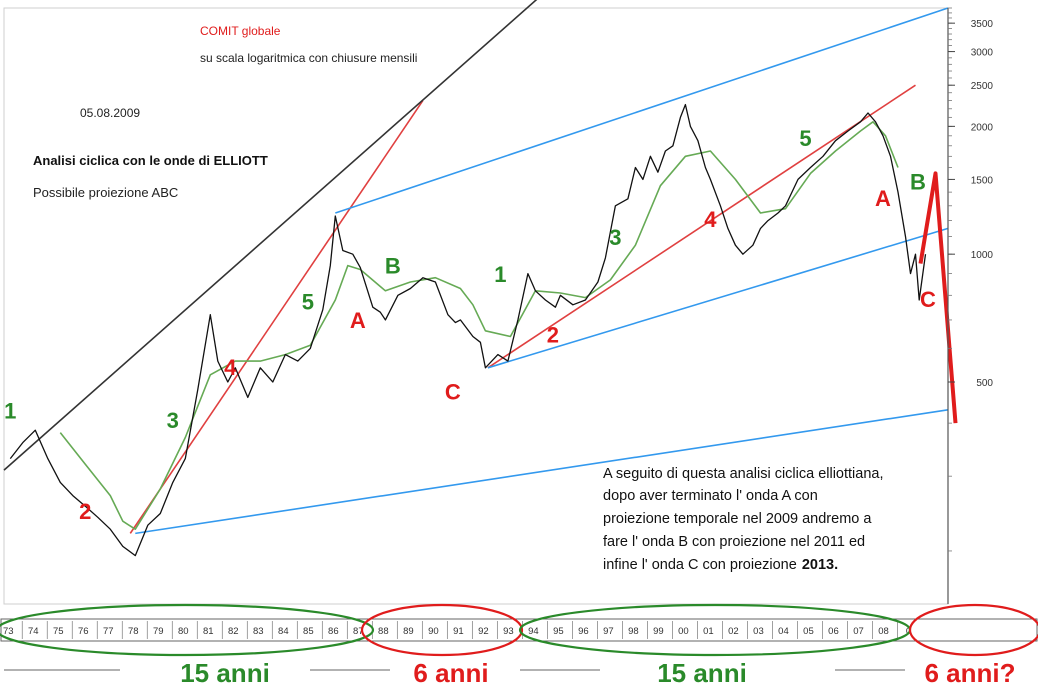 The height and width of the screenshot is (698, 1038). I want to click on y-tick-label: 500, so click(984, 383).